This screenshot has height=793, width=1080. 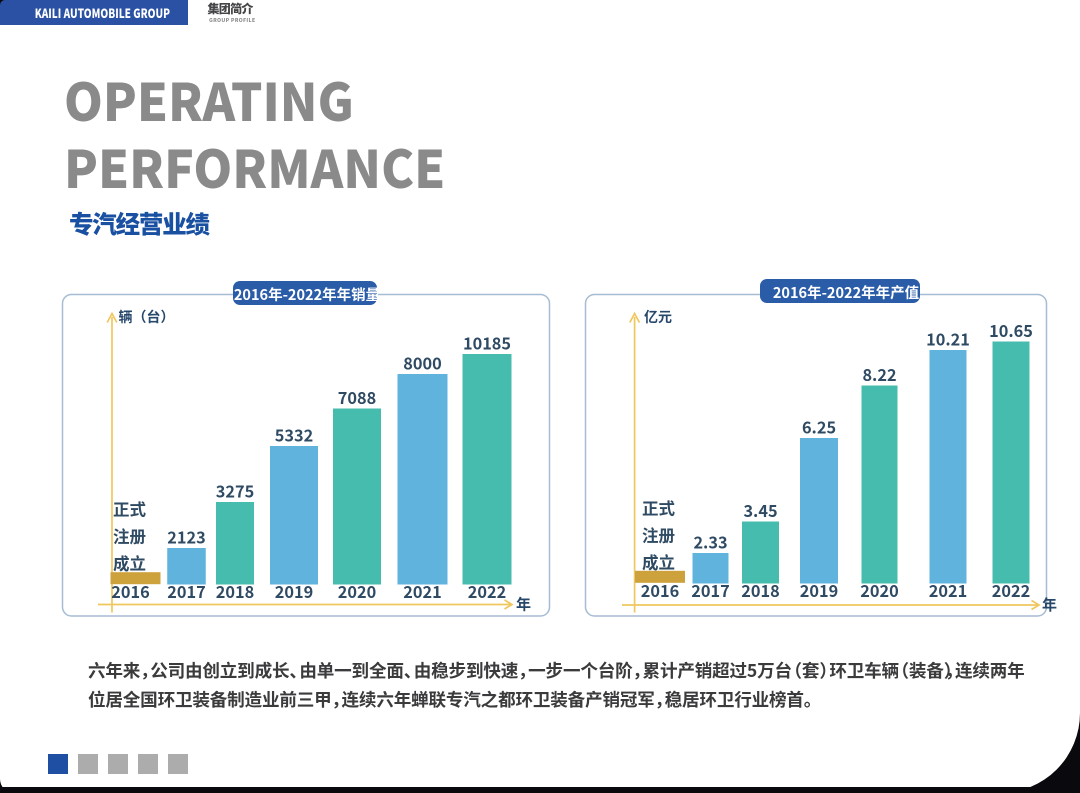 What do you see at coordinates (422, 363) in the screenshot?
I see `svg-text: 8000` at bounding box center [422, 363].